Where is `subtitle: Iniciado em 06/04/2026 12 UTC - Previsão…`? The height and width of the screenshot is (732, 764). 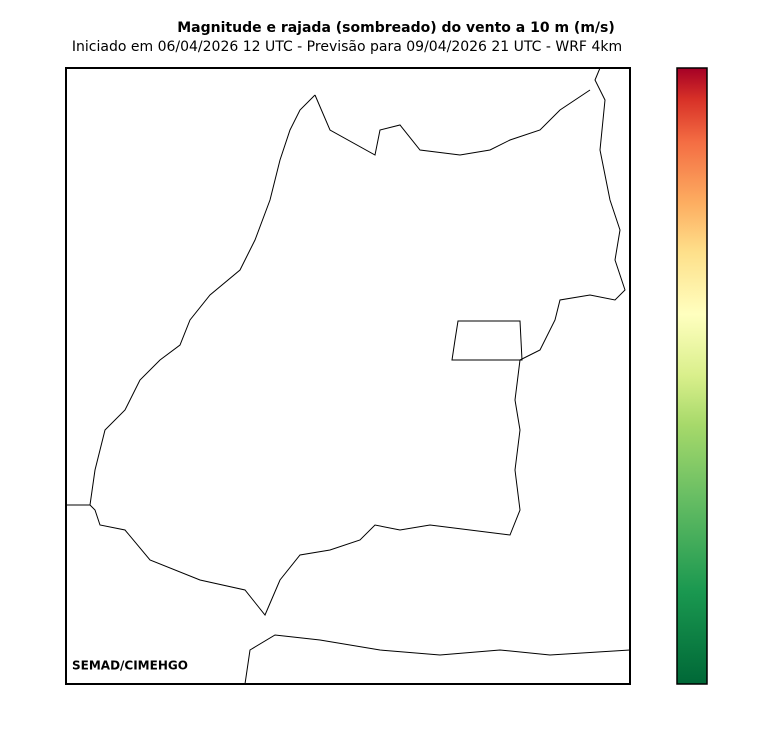 subtitle: Iniciado em 06/04/2026 12 UTC - Previsão… is located at coordinates (347, 47).